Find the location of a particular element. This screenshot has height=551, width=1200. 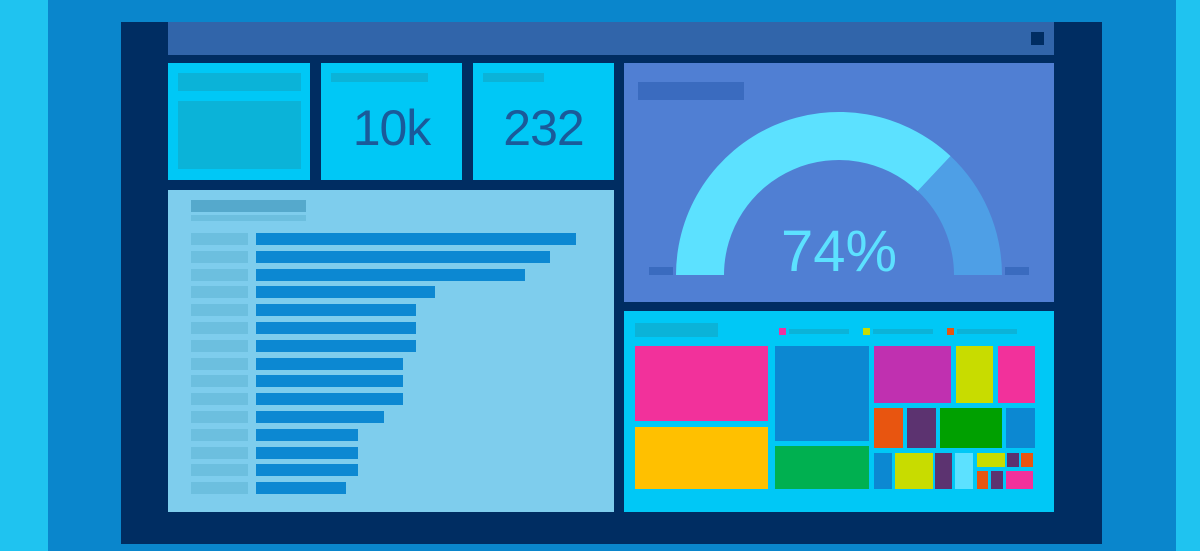

kpi-content-placeholder is located at coordinates (239, 135).